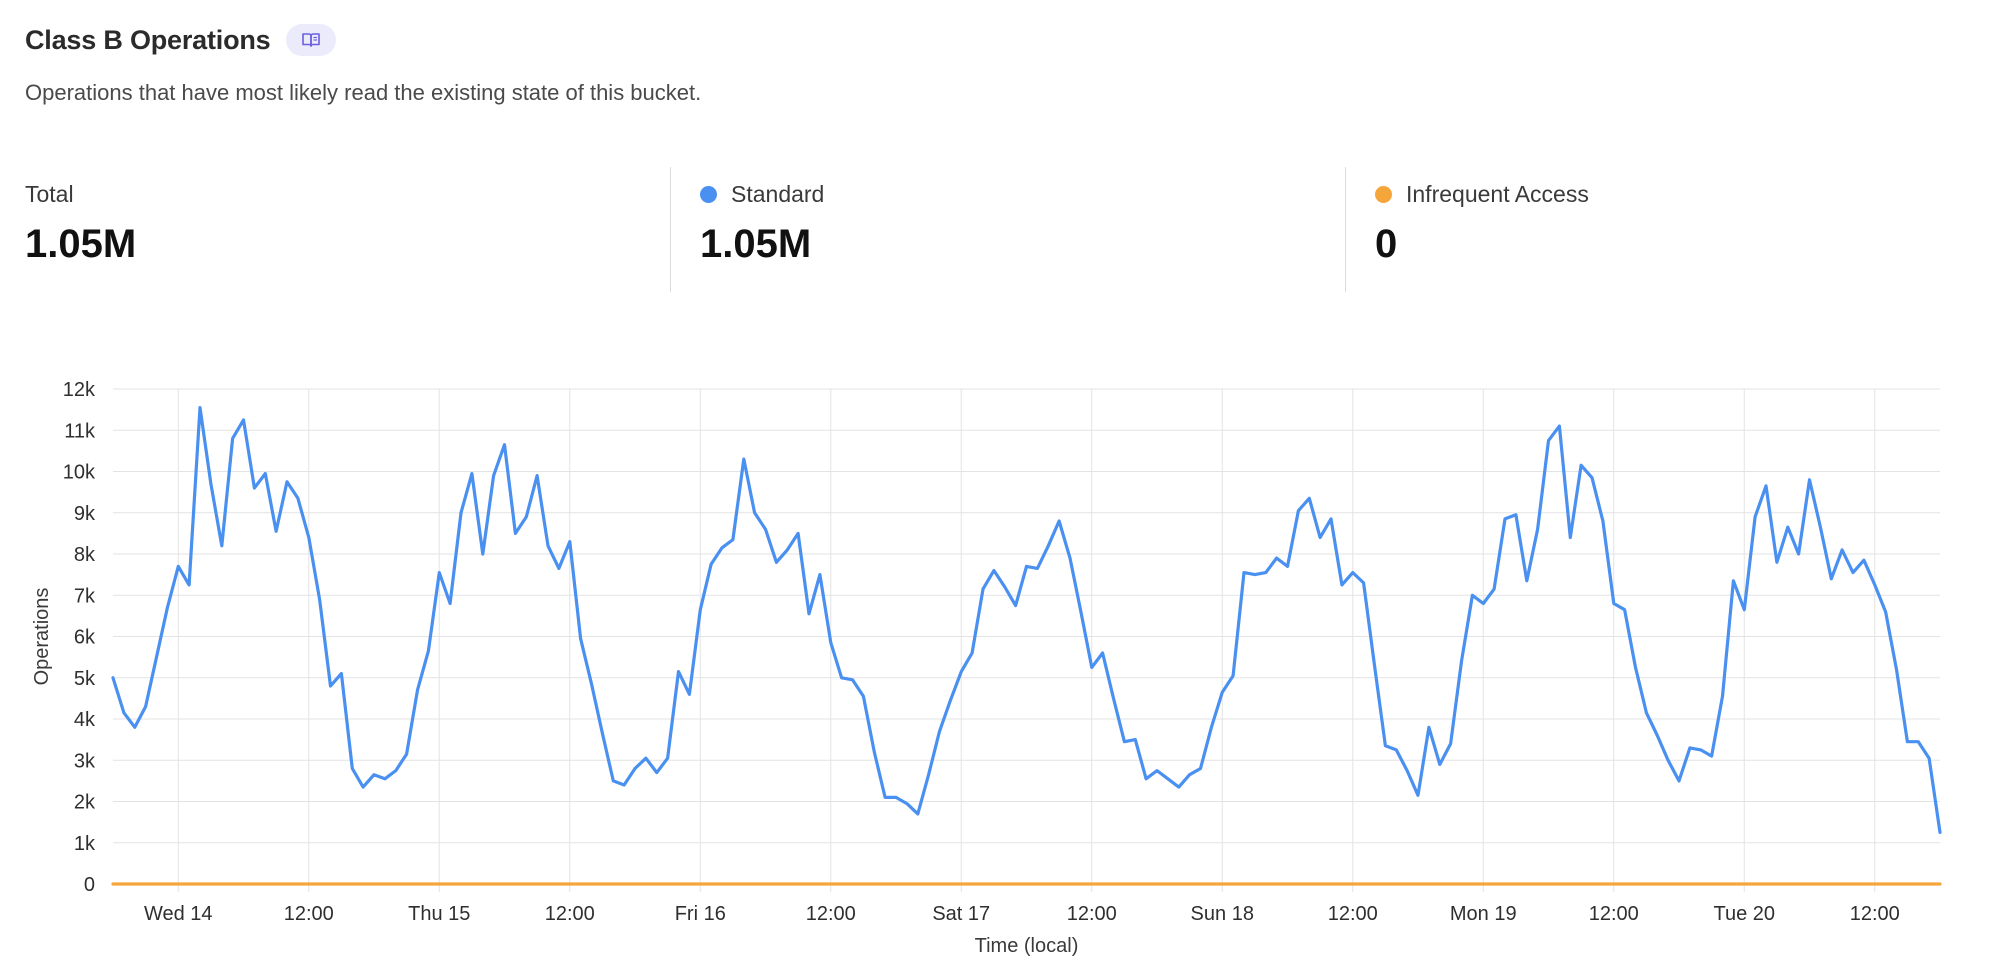  I want to click on book-icon, so click(311, 40).